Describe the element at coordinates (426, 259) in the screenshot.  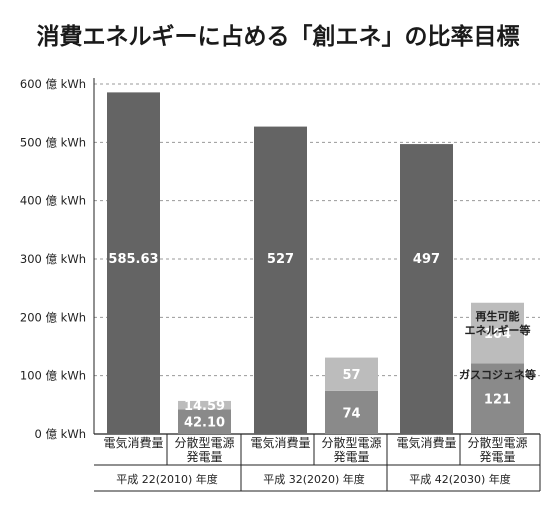
I see `consumption-value-label: 497` at that location.